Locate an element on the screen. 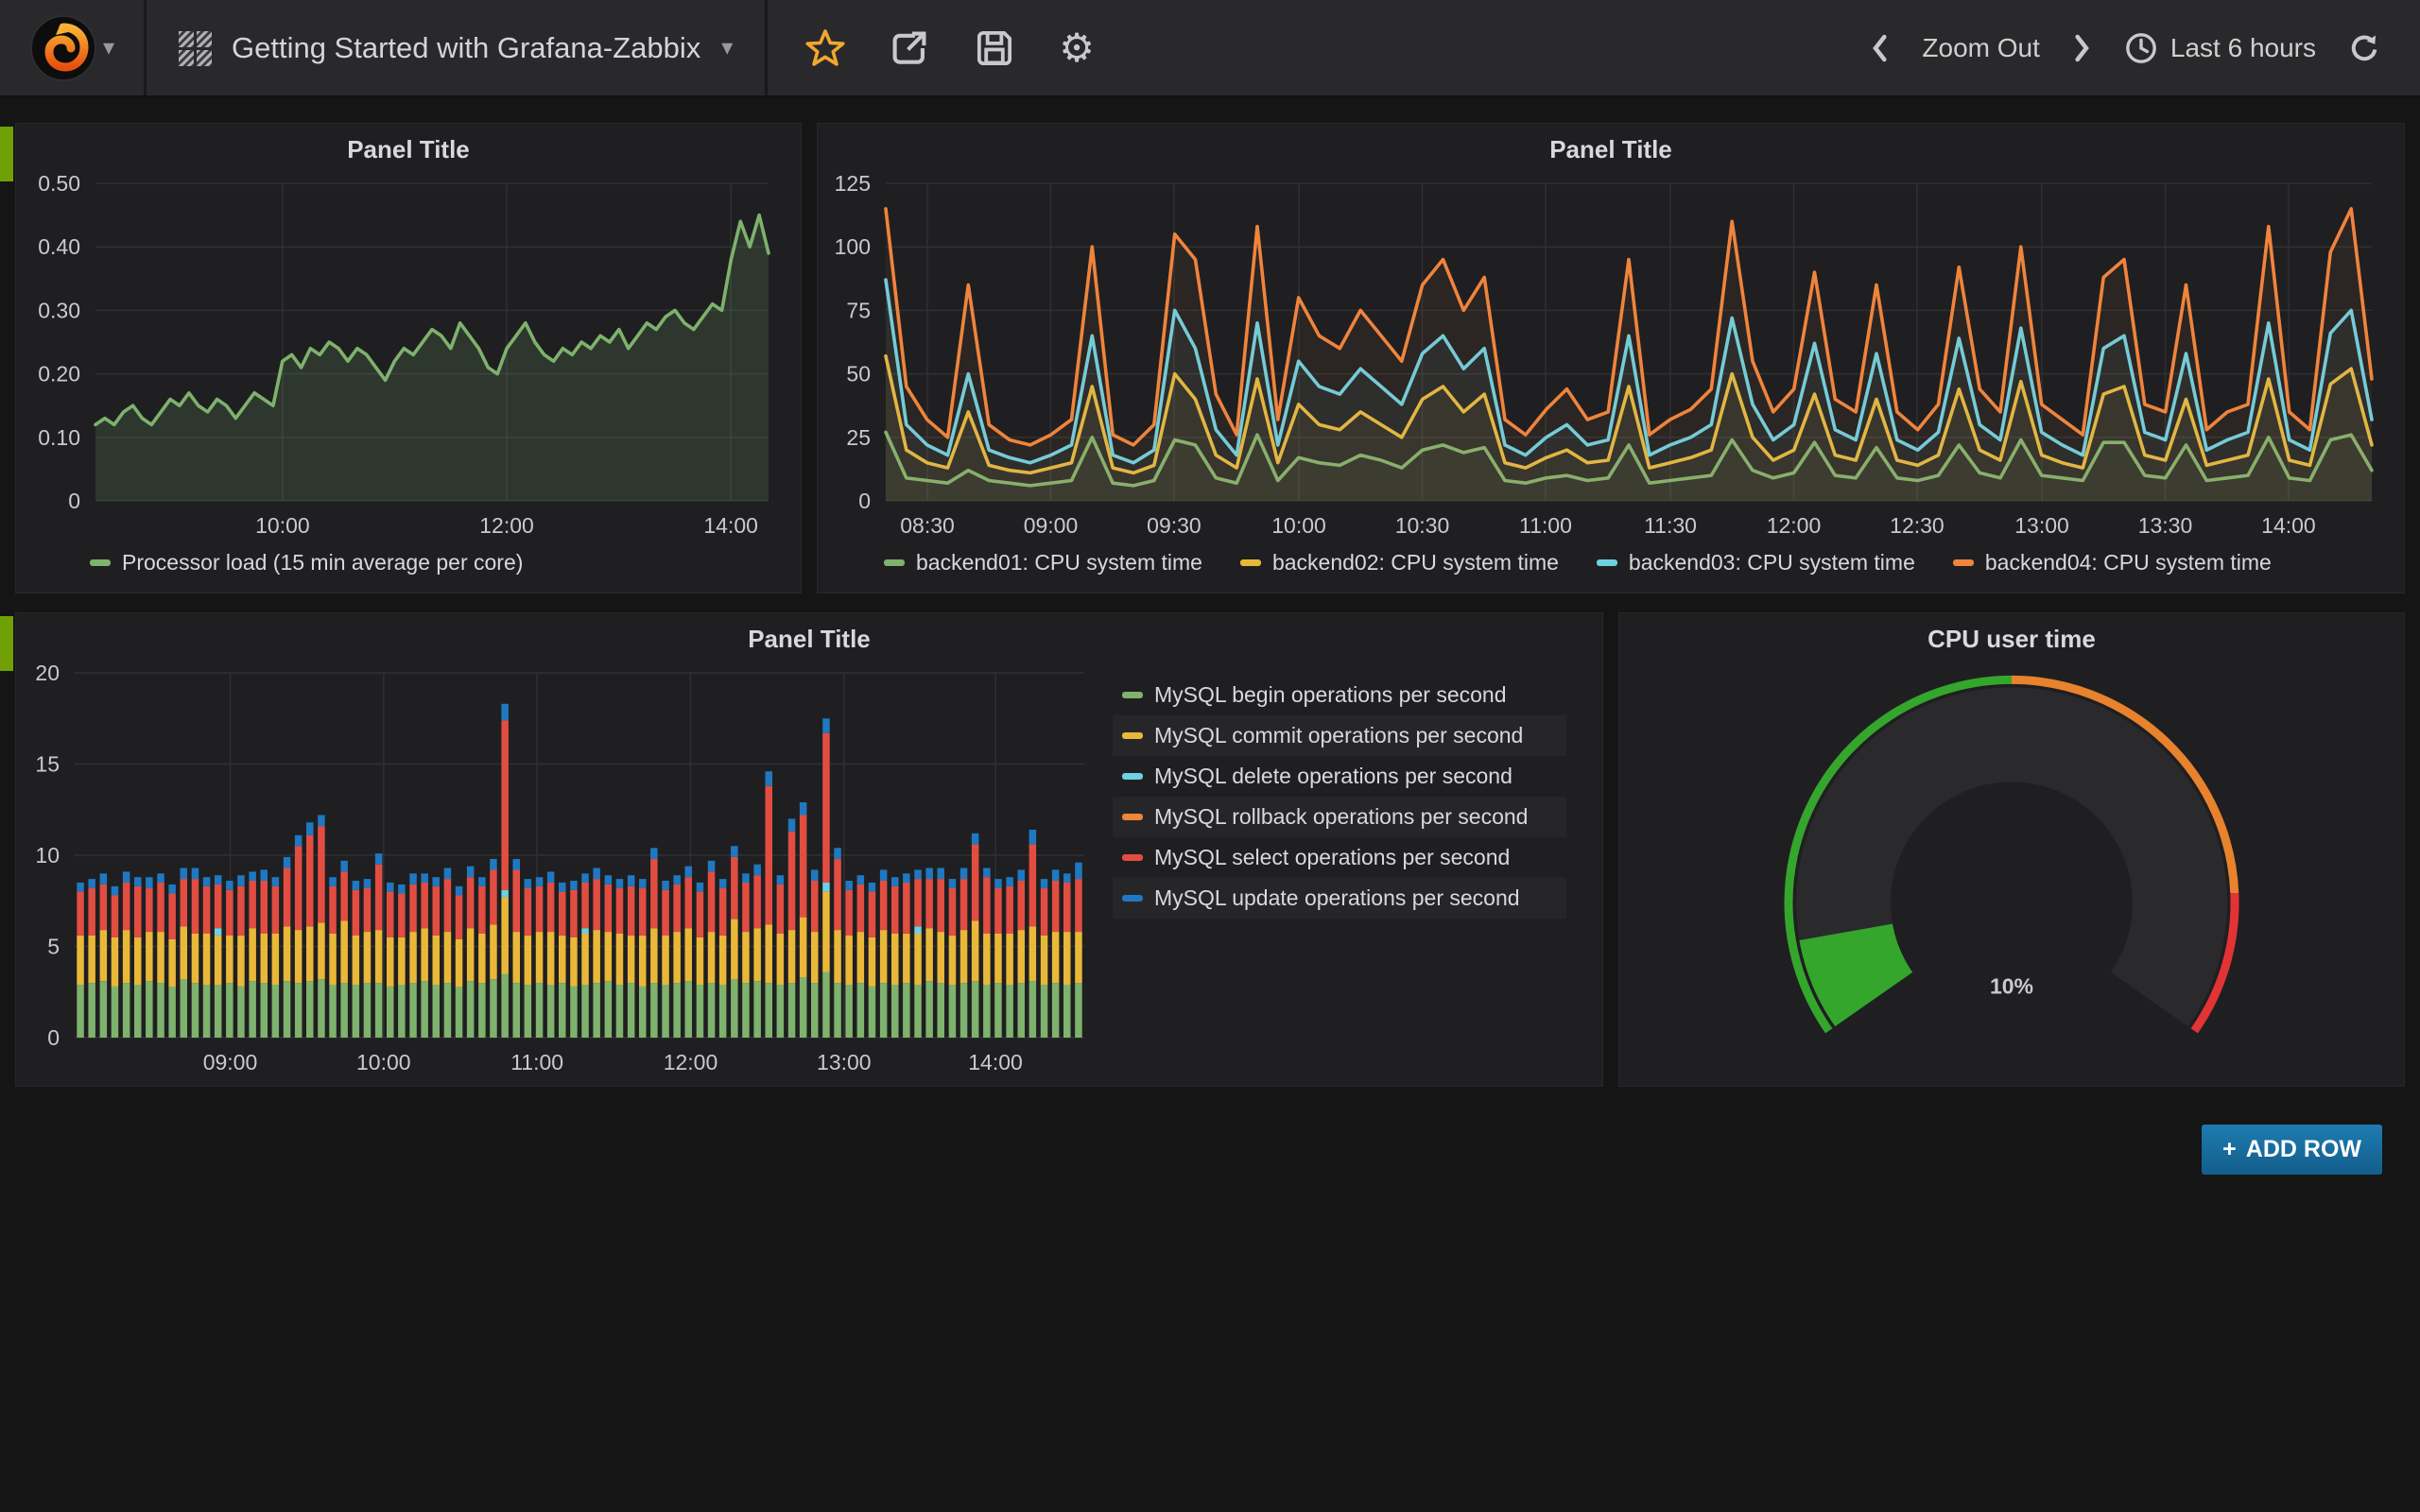 This screenshot has width=2420, height=1512. zoom-out-button: Zoom Out is located at coordinates (1980, 48).